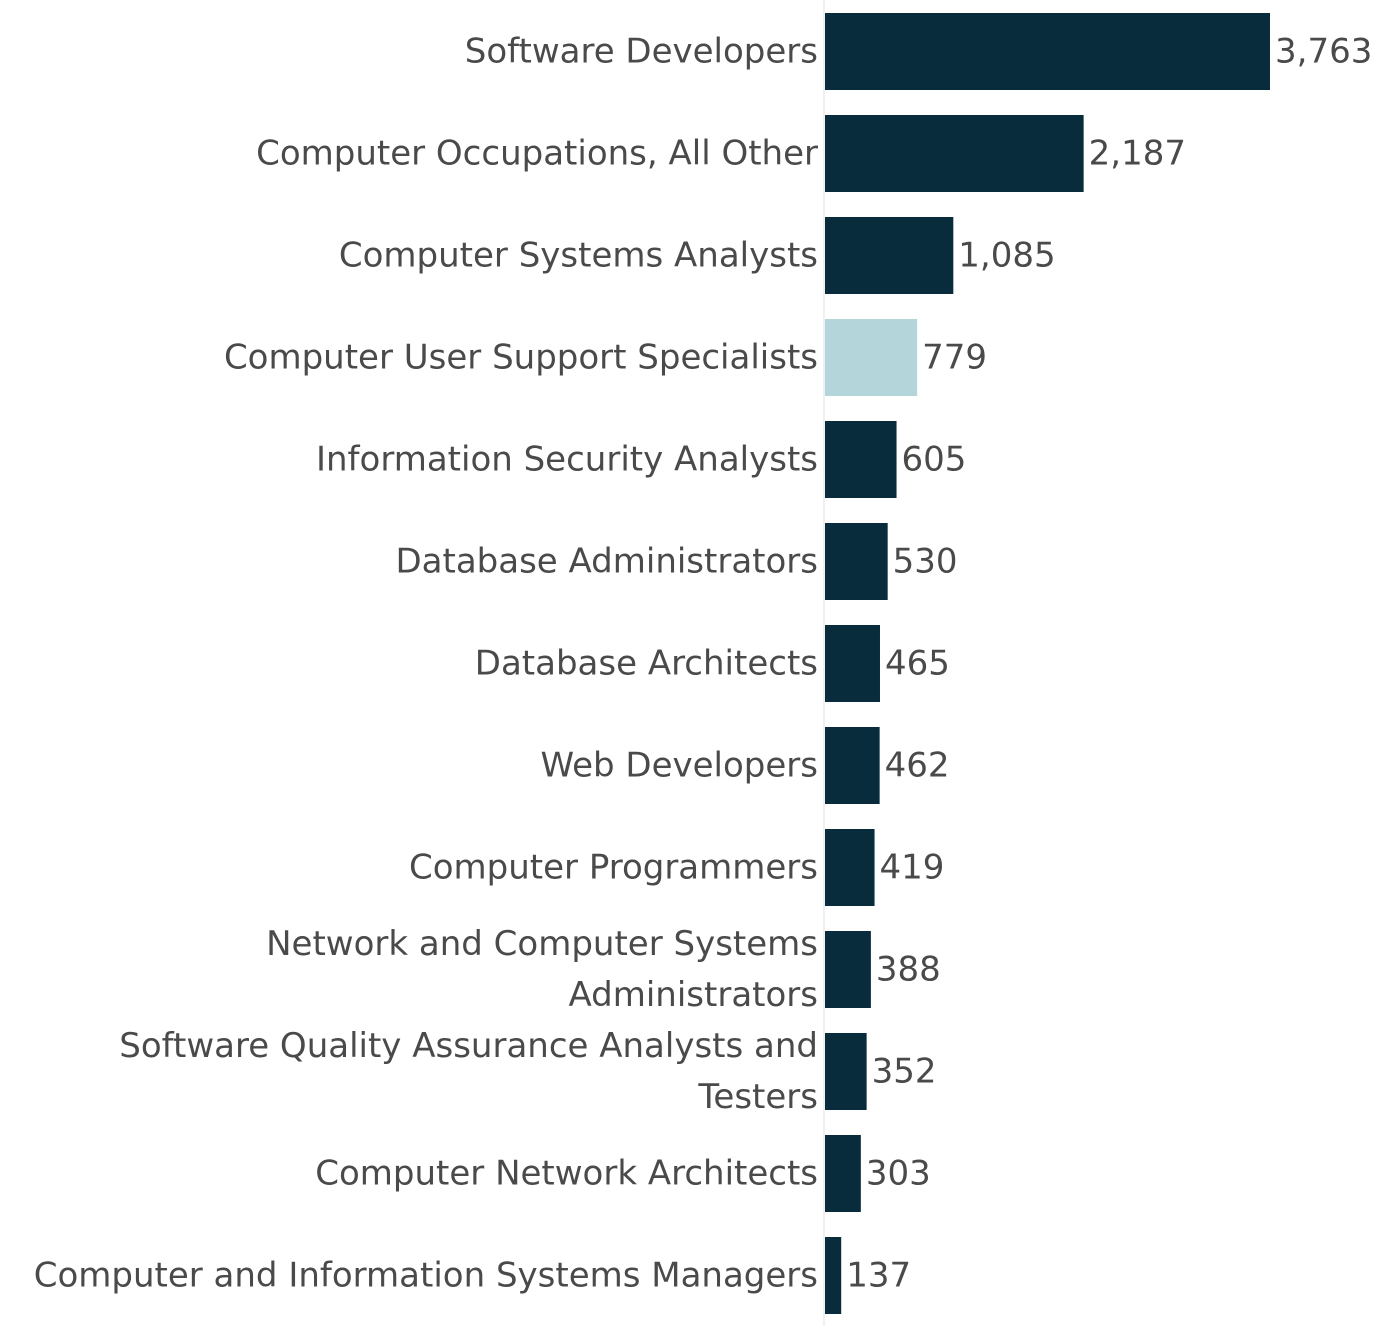  I want to click on category-label-10-line-0: Software Quality Assurance Analysts and, so click(468, 1046).